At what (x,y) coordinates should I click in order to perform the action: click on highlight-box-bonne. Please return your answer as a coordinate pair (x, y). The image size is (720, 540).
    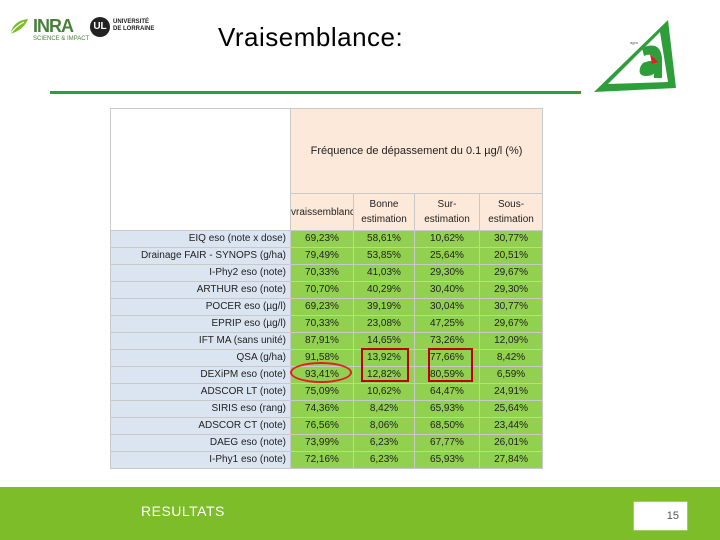
    Looking at the image, I should click on (385, 365).